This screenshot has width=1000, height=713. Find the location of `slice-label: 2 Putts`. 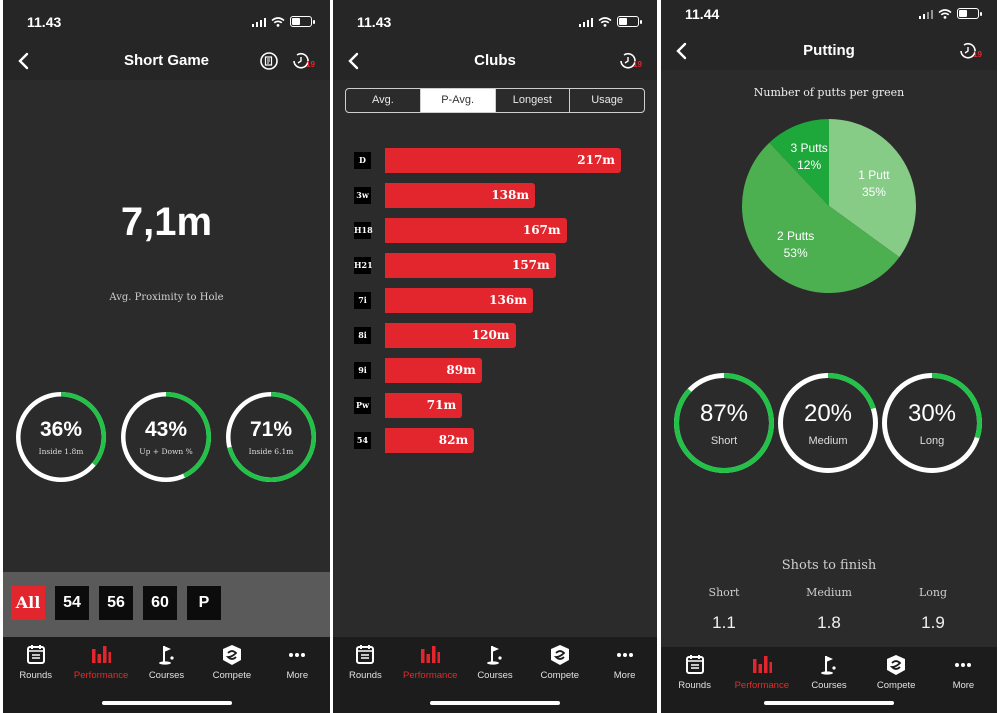

slice-label: 2 Putts is located at coordinates (795, 236).